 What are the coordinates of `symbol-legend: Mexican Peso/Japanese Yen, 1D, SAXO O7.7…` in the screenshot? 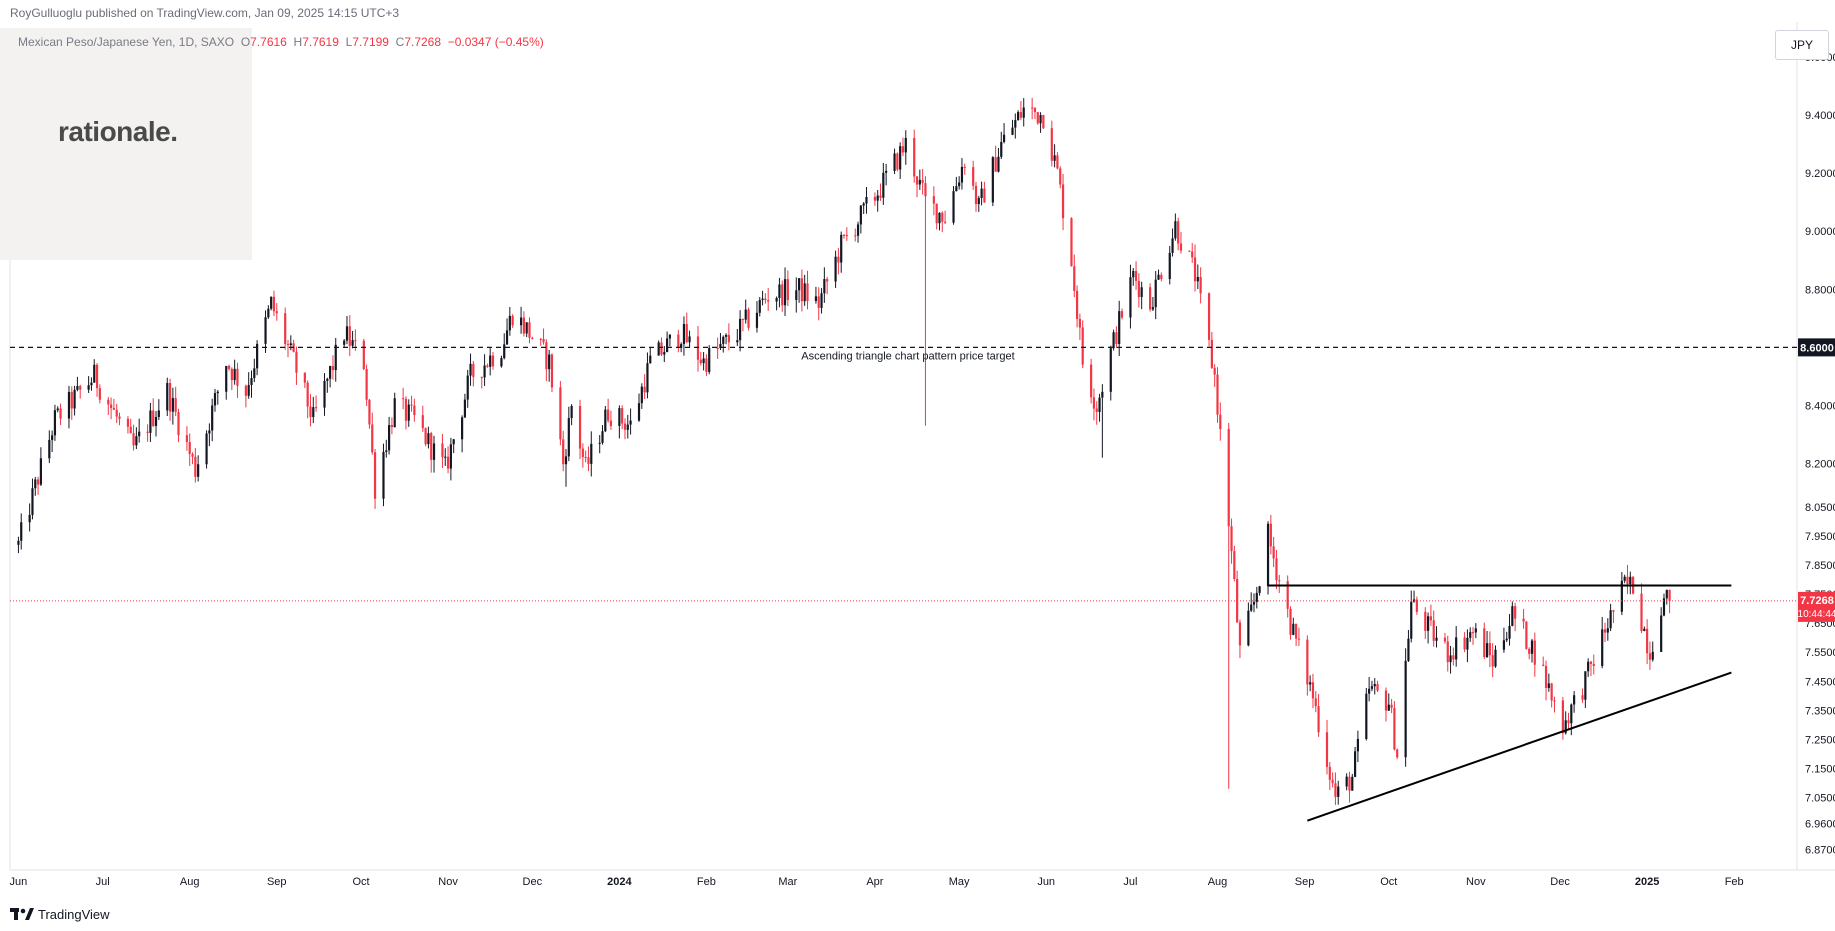 It's located at (281, 42).